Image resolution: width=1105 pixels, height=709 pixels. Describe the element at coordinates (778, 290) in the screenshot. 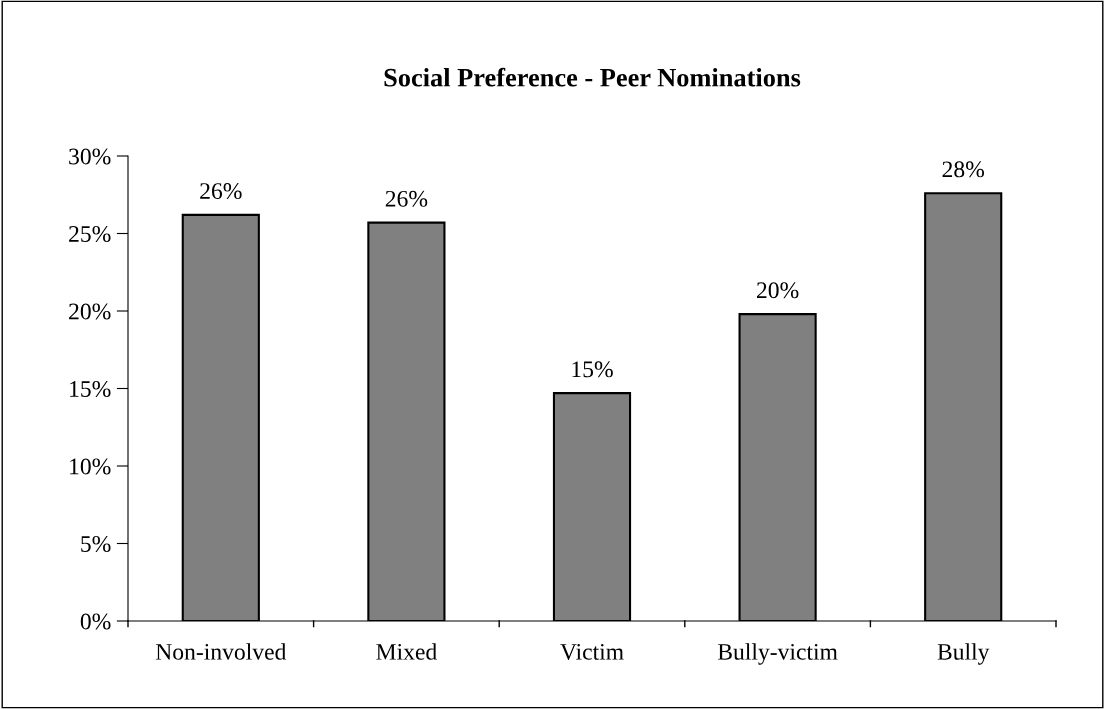

I see `data-label: 20%` at that location.